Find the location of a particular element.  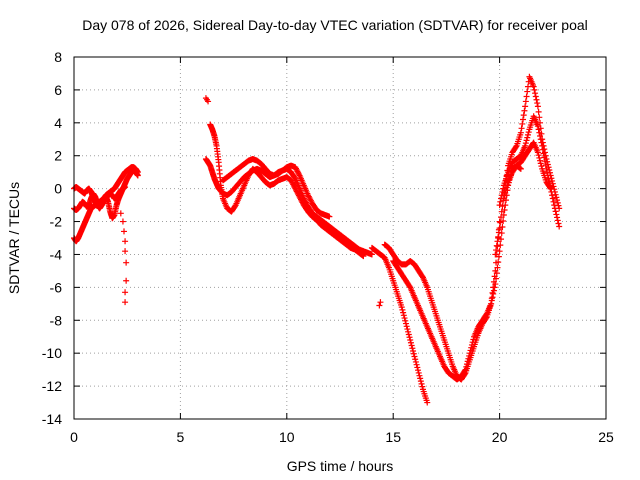

y-tick-label: -2 is located at coordinates (56, 222).